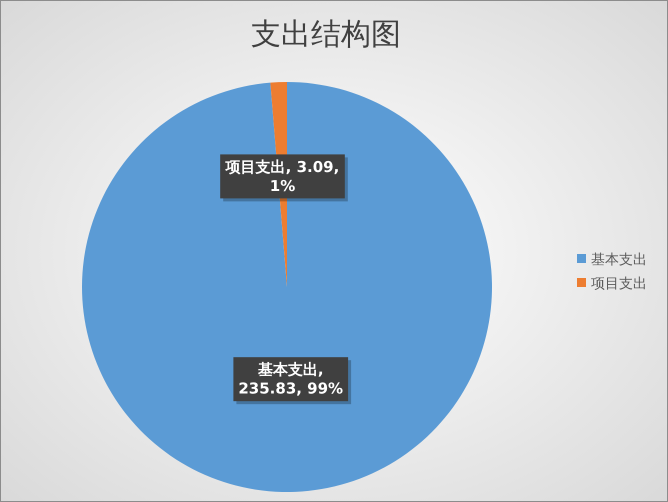 The width and height of the screenshot is (668, 502). I want to click on data-label: 项目支出, 3.09, 1%, so click(282, 176).